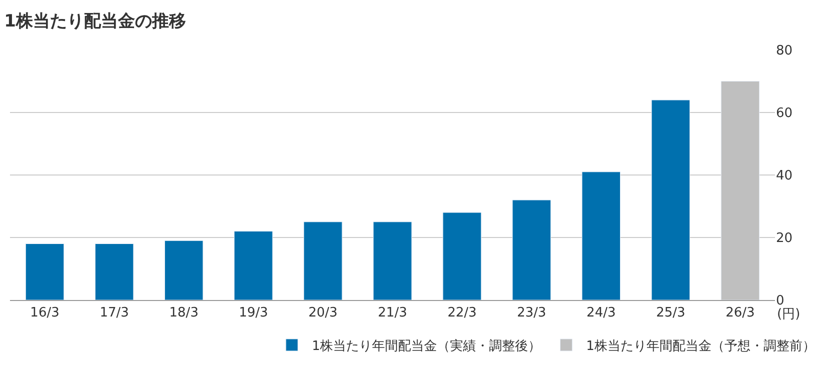 Image resolution: width=831 pixels, height=370 pixels. Describe the element at coordinates (784, 114) in the screenshot. I see `y-tick-label: 60` at that location.